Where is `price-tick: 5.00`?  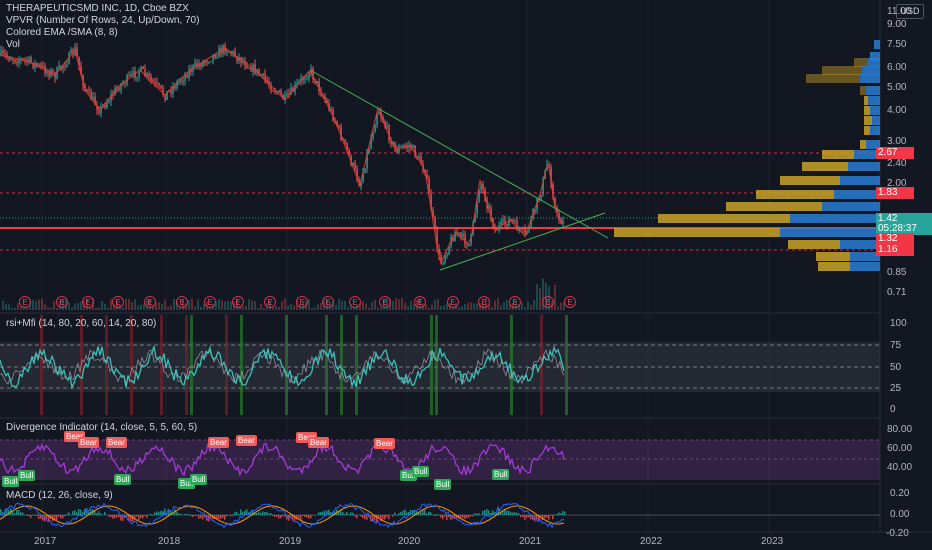 price-tick: 5.00 is located at coordinates (897, 87).